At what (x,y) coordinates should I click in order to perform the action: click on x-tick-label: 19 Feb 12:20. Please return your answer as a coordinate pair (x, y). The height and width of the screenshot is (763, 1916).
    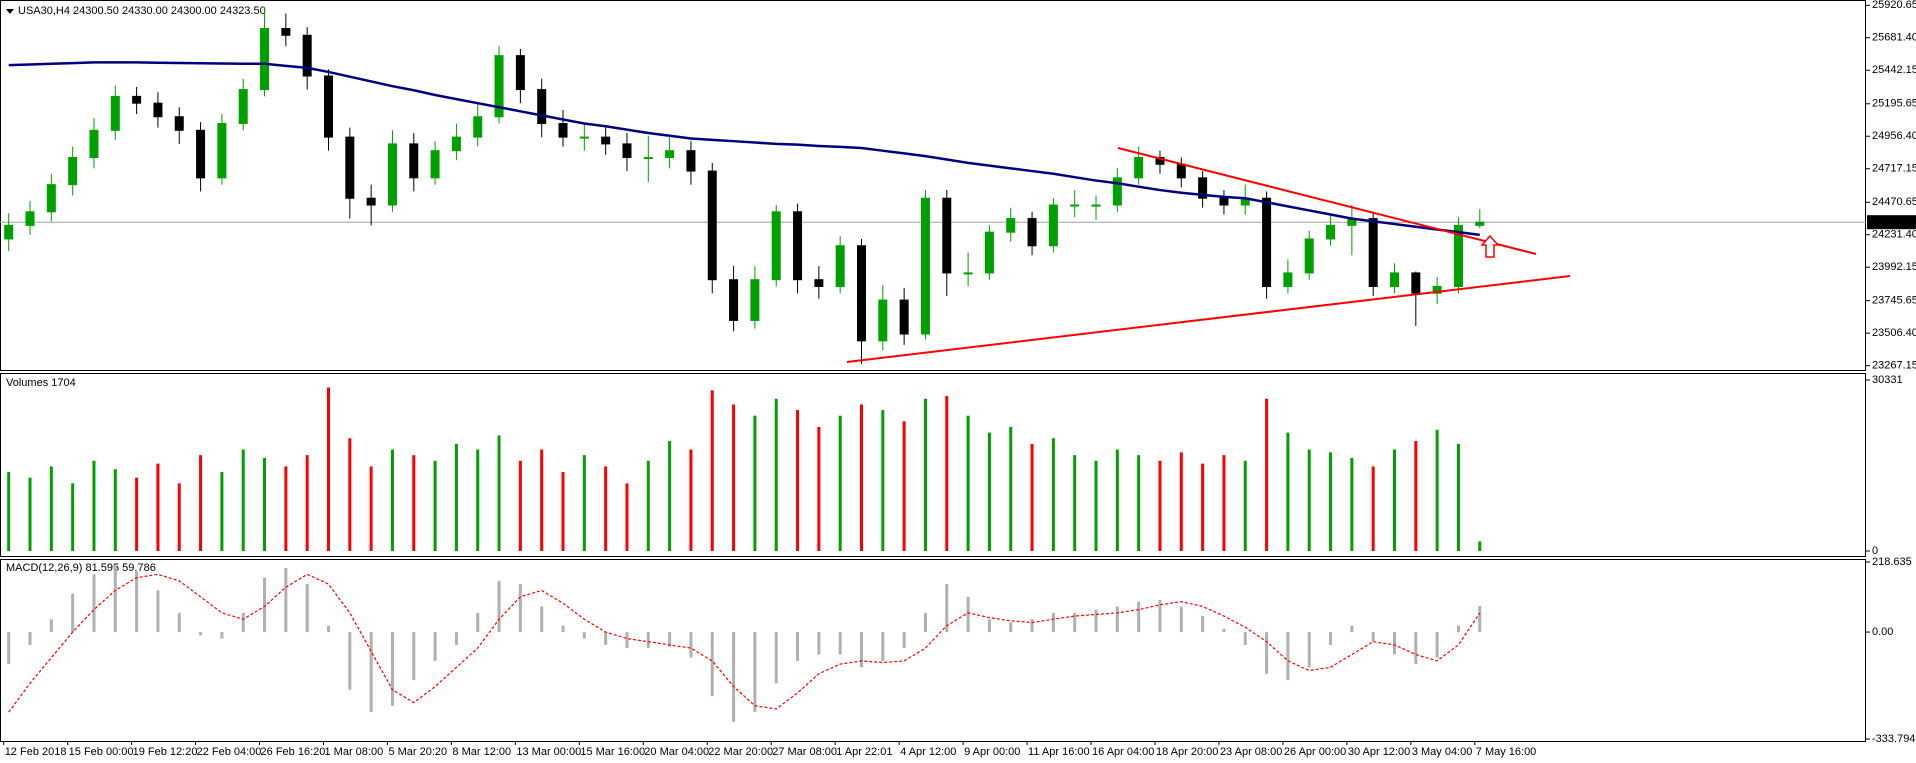
    Looking at the image, I should click on (165, 752).